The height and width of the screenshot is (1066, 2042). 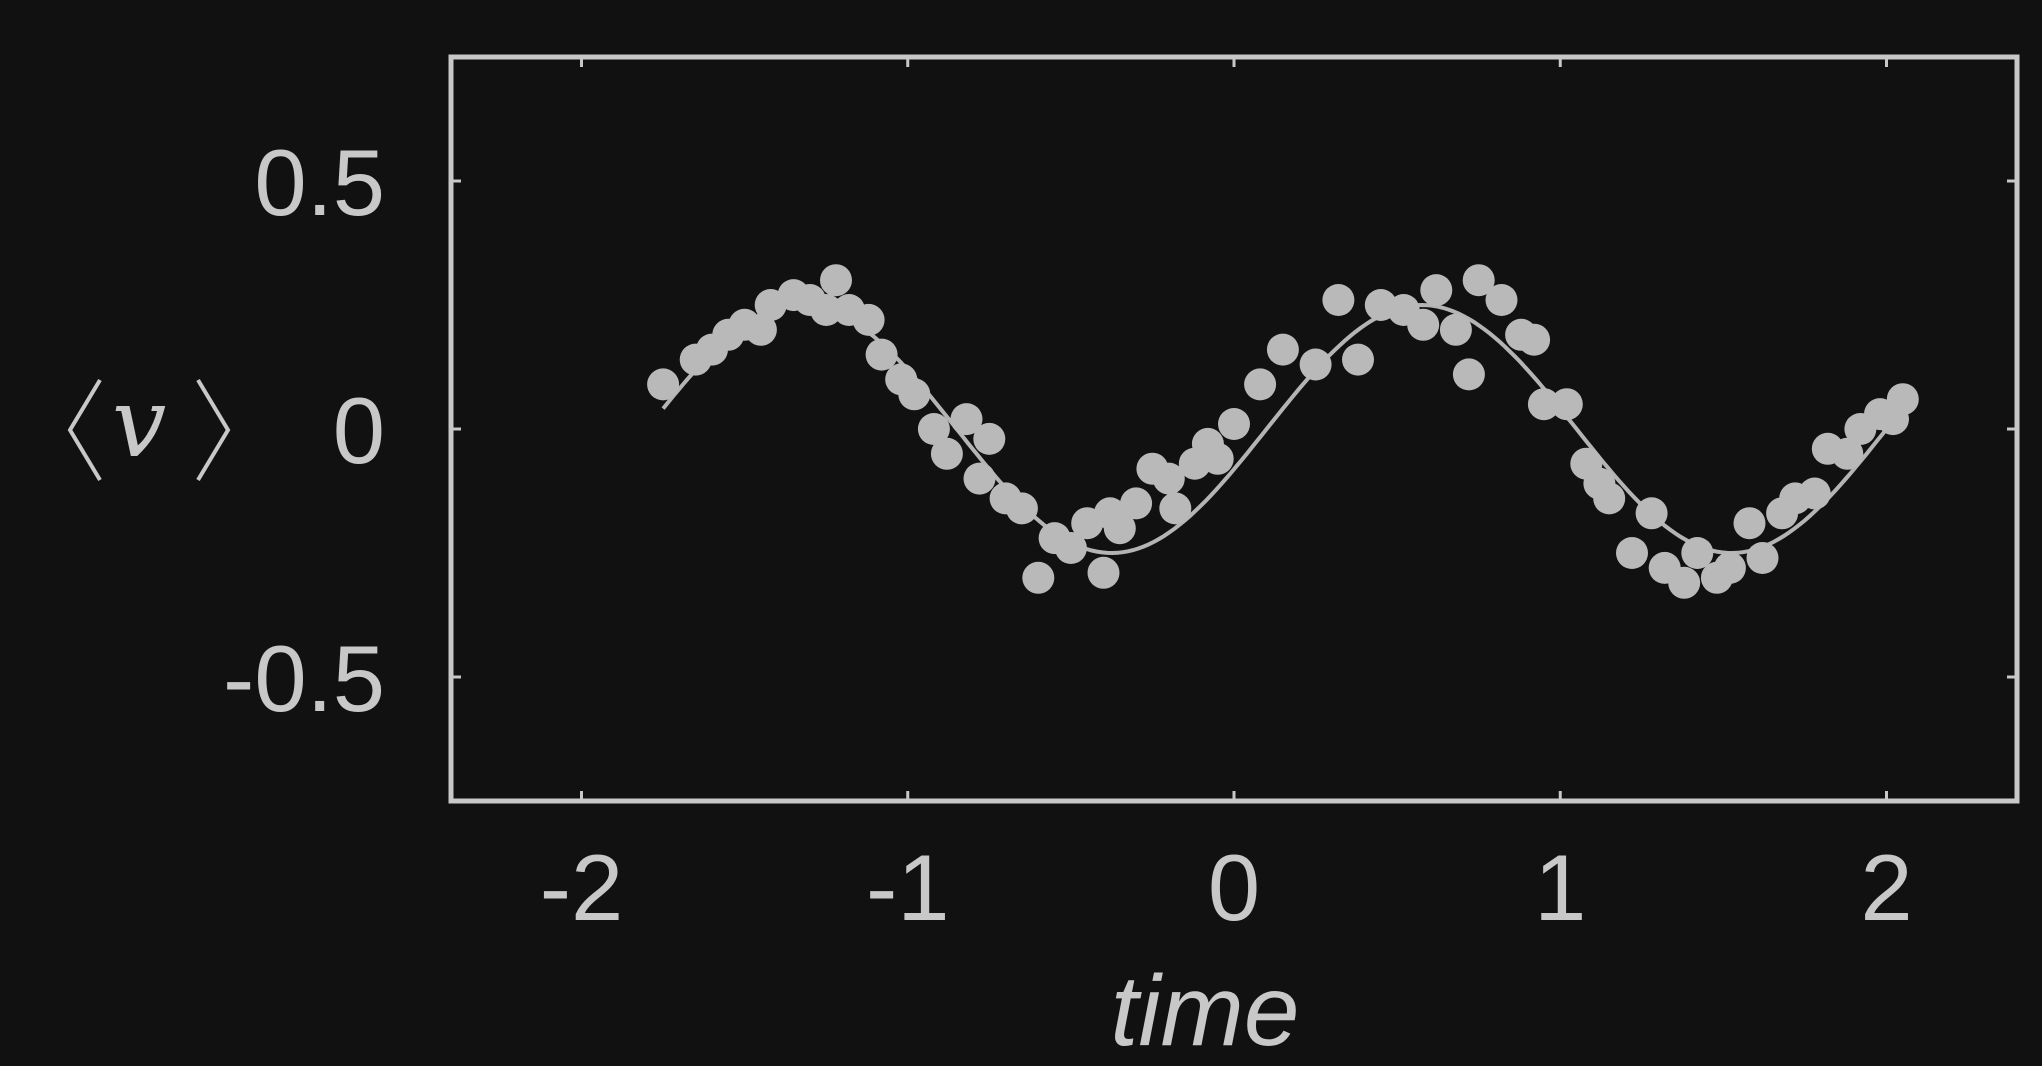 I want to click on x-tick-label: 0, so click(x=1234, y=887).